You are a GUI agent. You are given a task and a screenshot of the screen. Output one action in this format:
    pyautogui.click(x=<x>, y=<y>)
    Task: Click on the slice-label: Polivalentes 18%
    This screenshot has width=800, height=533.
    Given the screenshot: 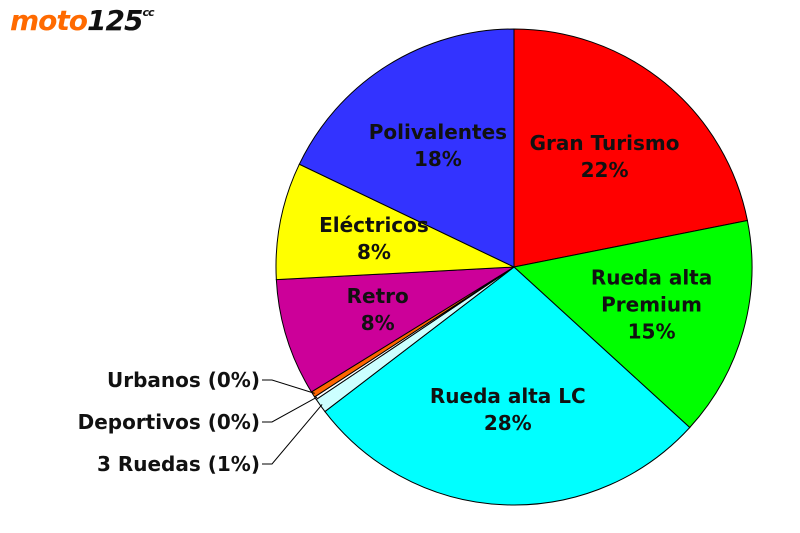 What is the action you would take?
    pyautogui.click(x=438, y=146)
    